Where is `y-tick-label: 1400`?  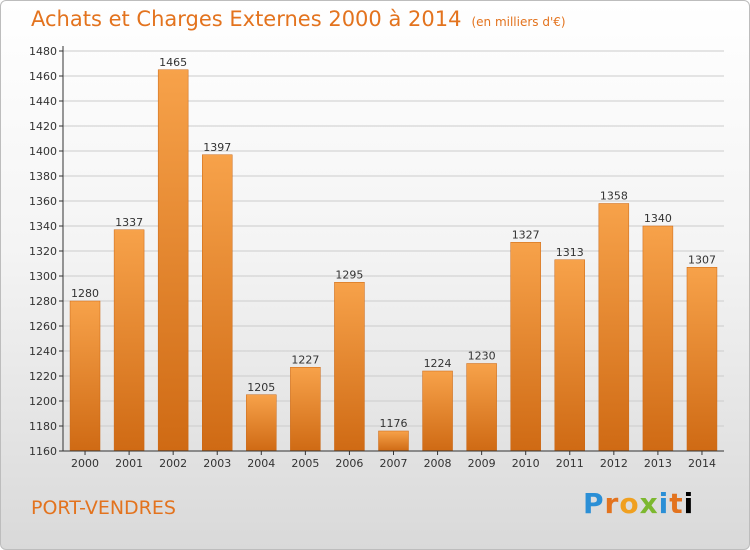 y-tick-label: 1400 is located at coordinates (43, 151).